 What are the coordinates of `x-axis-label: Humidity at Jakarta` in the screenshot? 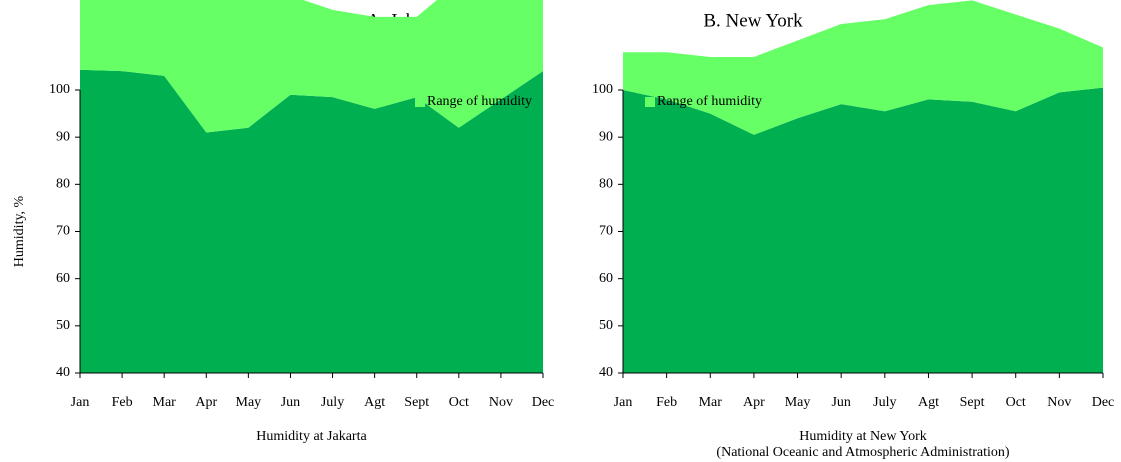 It's located at (311, 436).